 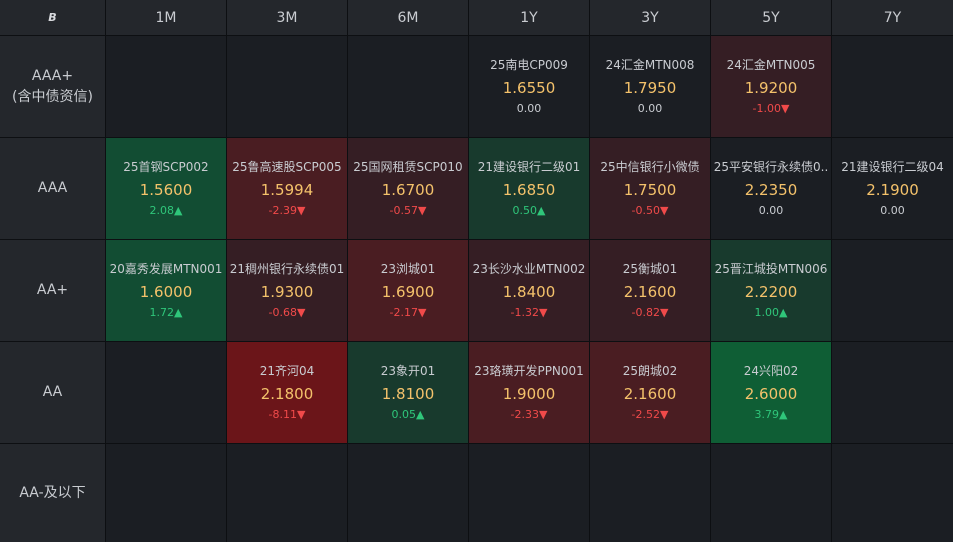 What do you see at coordinates (52, 492) in the screenshot?
I see `row-header-label: AA-及以下` at bounding box center [52, 492].